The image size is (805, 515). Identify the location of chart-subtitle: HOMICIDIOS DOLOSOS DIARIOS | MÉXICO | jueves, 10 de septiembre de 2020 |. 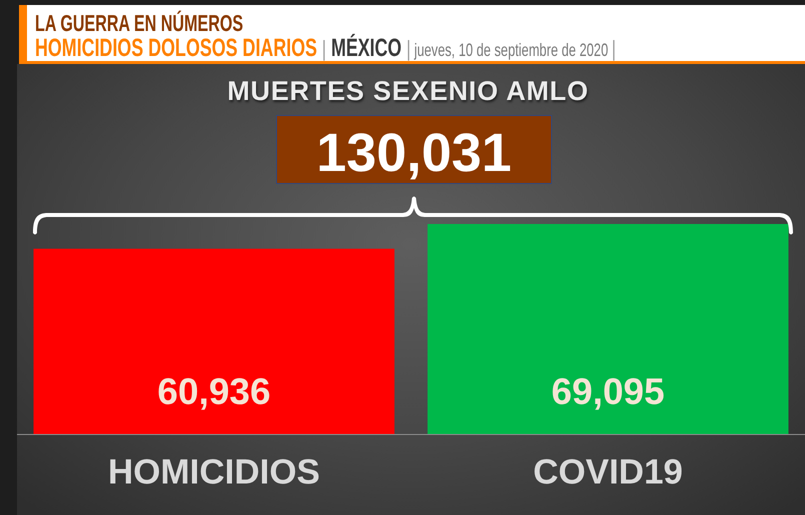
(325, 48).